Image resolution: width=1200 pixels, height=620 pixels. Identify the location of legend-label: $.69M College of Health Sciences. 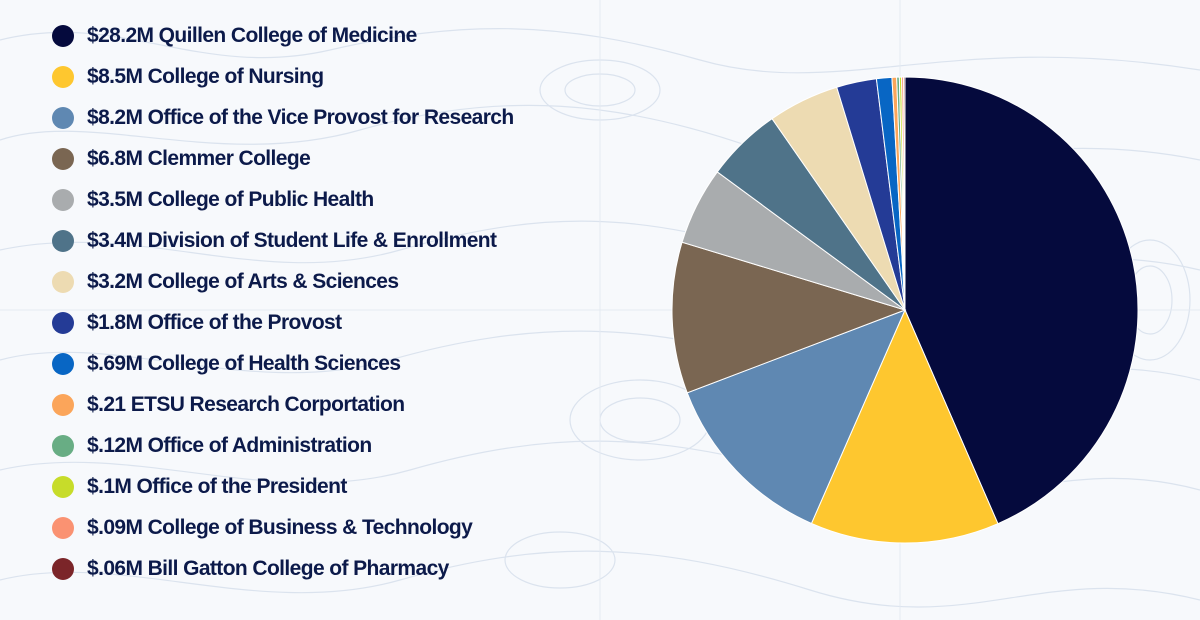
(244, 363).